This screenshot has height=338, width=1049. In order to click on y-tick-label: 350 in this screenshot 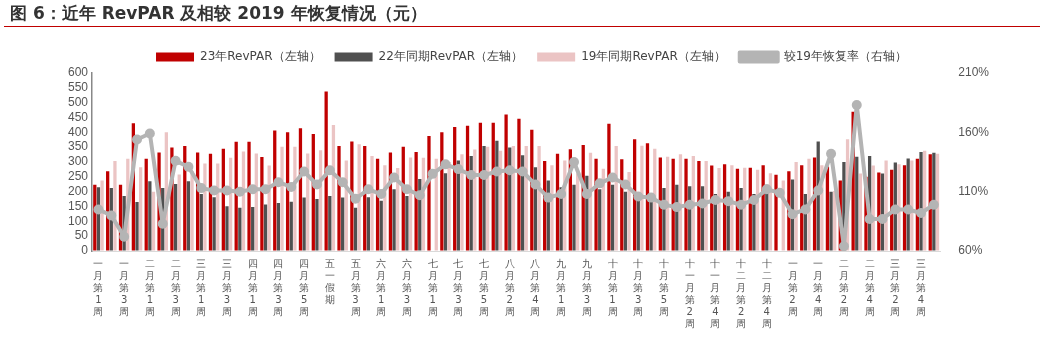, I will do `click(78, 146)`.